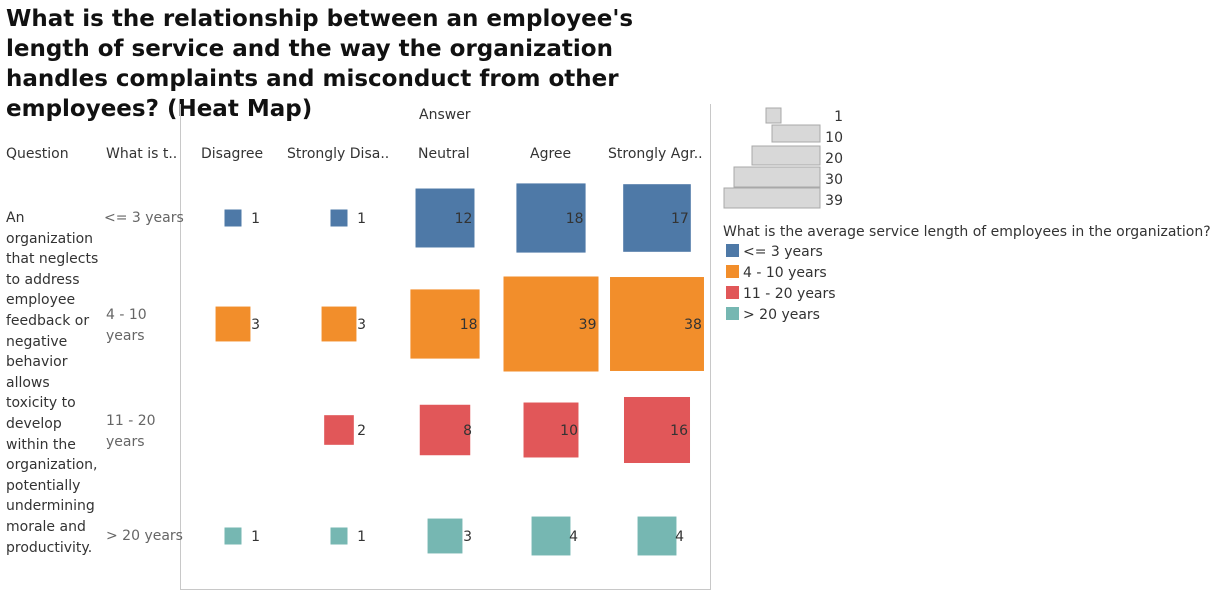 This screenshot has height=590, width=1211. I want to click on heatmap-cell-r1-c0, so click(233, 324).